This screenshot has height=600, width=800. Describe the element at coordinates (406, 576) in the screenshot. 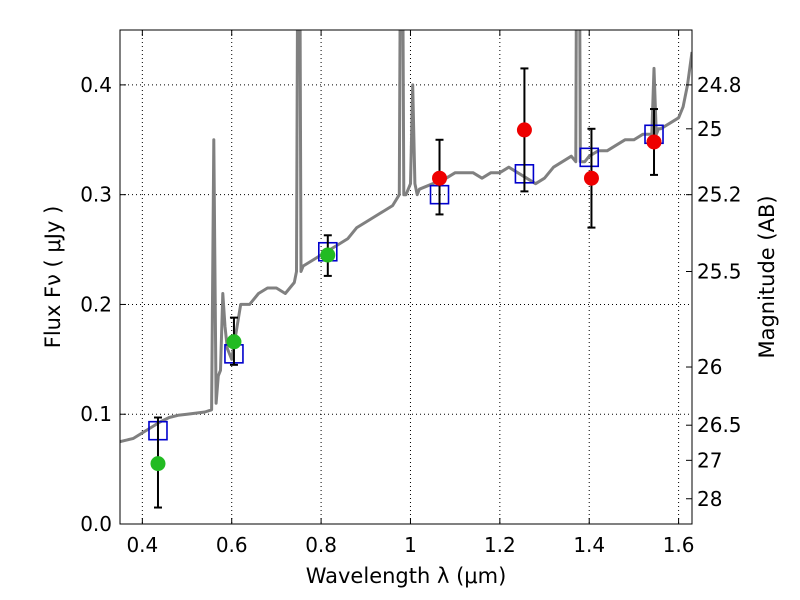

I see `x-axis-title: Wavelength λ (μm)` at that location.